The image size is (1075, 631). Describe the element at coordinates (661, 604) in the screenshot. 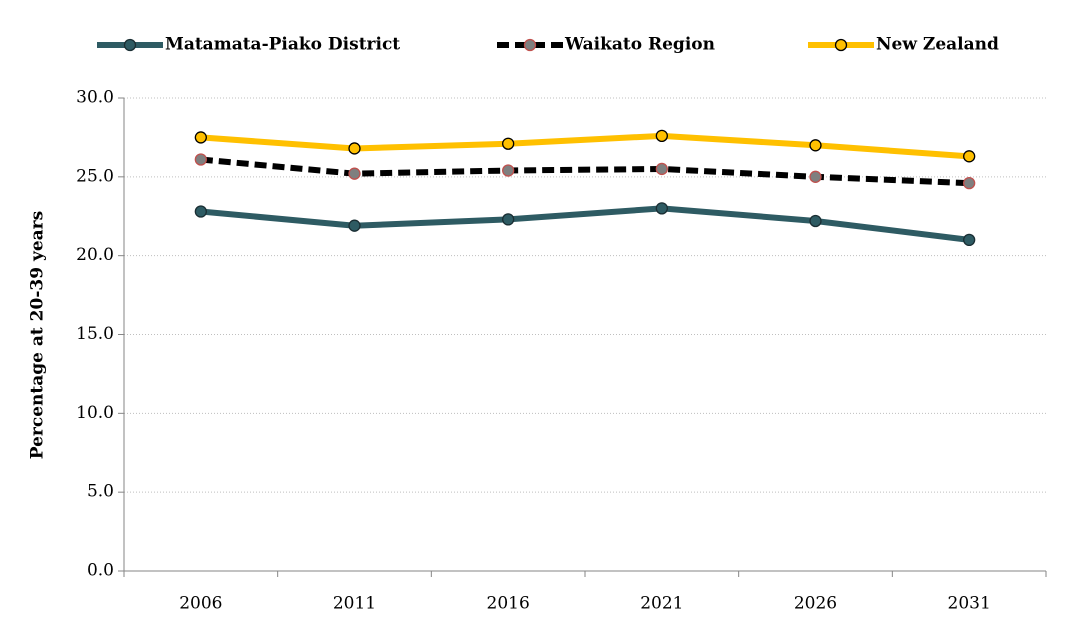

I see `x-tick-label: 2021` at that location.